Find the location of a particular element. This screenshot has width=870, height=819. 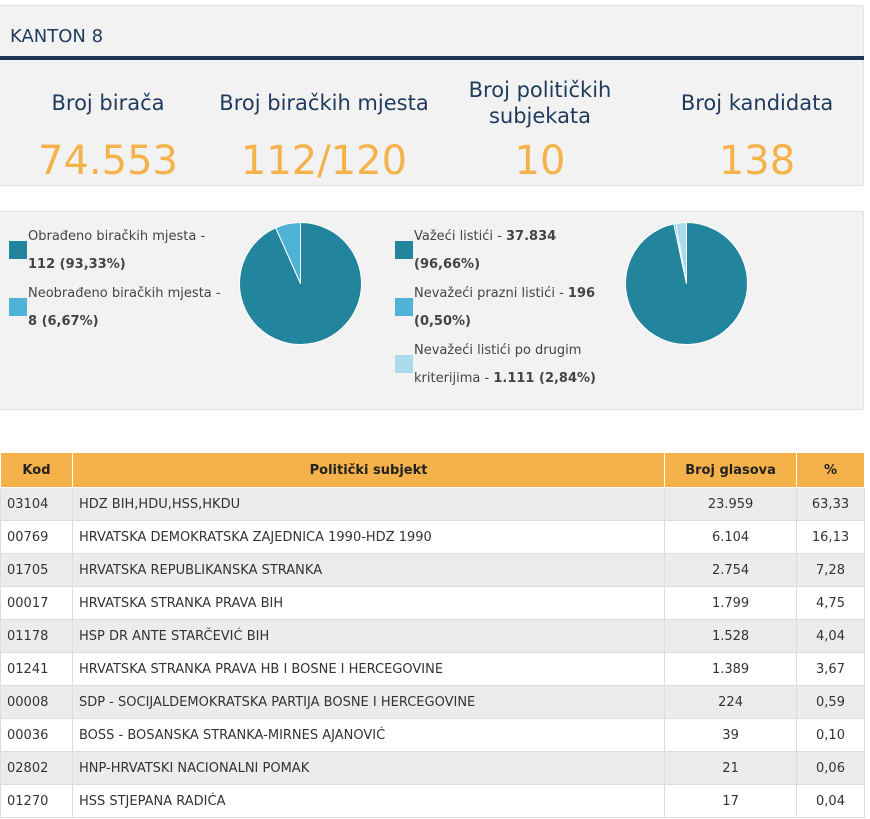

pie-slice-processed is located at coordinates (300, 283).